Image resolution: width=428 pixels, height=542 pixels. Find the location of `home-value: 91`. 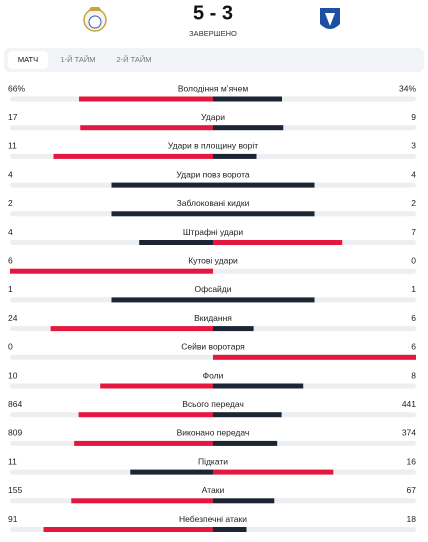

home-value: 91 is located at coordinates (13, 519).